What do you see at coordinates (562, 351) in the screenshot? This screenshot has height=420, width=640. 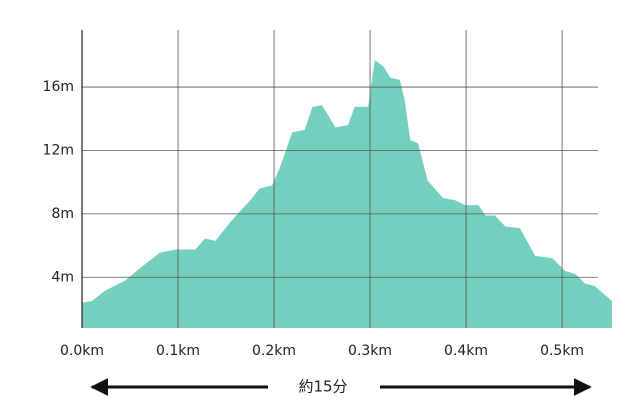 I see `x-tick-label: 0.5km` at bounding box center [562, 351].